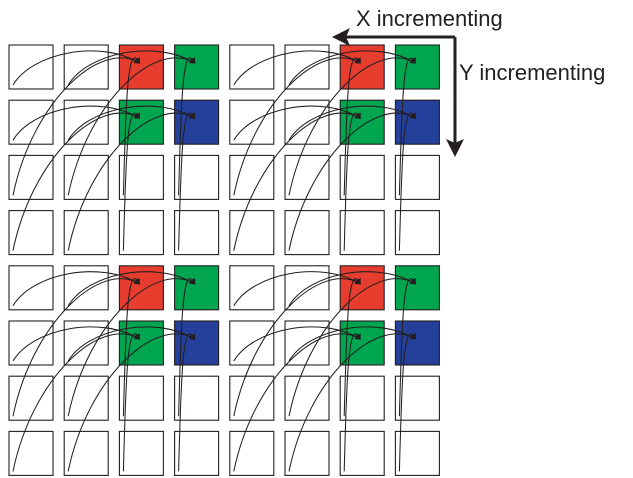 Image resolution: width=633 pixels, height=478 pixels. What do you see at coordinates (429, 18) in the screenshot?
I see `x-axis-label: X incrementing` at bounding box center [429, 18].